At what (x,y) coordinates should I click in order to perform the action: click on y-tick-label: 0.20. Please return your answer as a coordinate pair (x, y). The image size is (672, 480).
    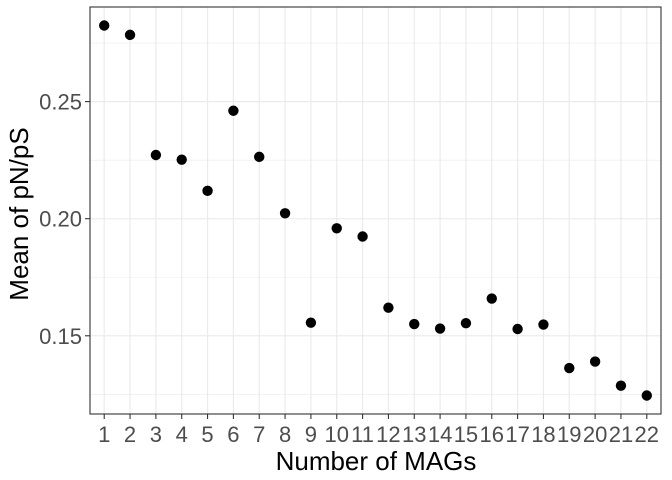
    Looking at the image, I should click on (60, 219).